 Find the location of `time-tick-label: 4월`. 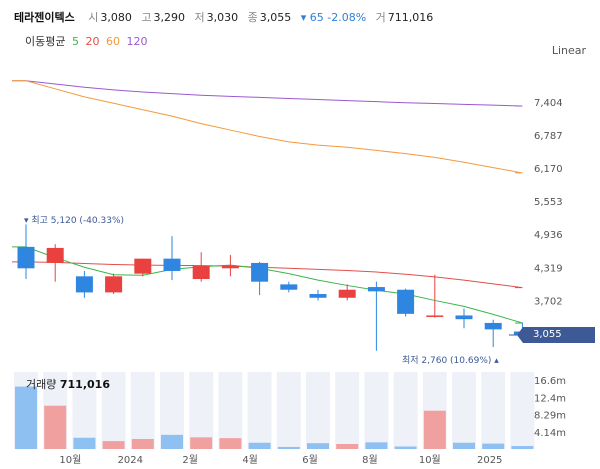

time-tick-label: 4월 is located at coordinates (250, 460).